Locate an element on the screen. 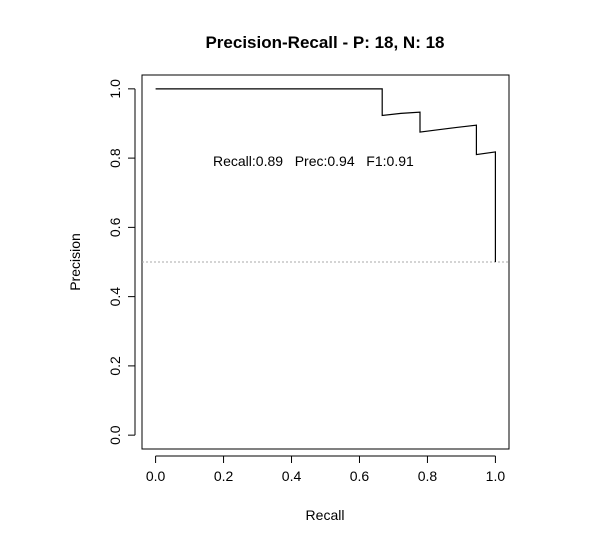 The height and width of the screenshot is (544, 612). y-tick-label: 0.0 is located at coordinates (115, 435).